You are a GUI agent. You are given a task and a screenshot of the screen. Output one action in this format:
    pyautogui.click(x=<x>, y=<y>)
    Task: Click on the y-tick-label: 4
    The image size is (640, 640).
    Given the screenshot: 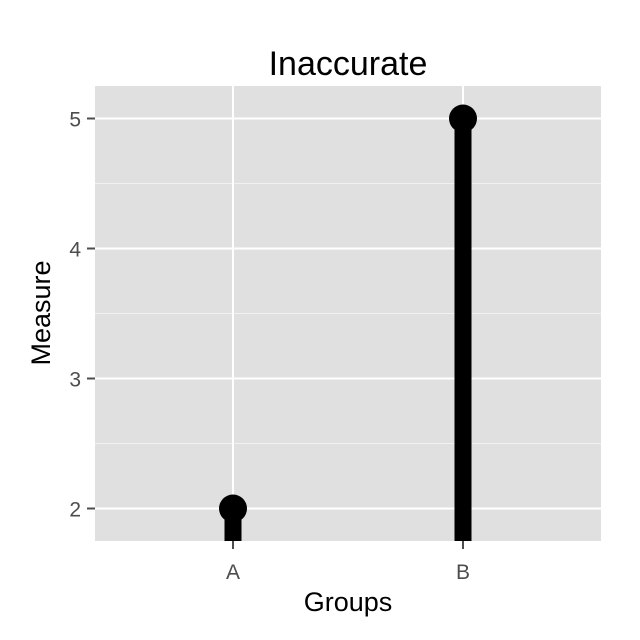 What is the action you would take?
    pyautogui.click(x=75, y=250)
    